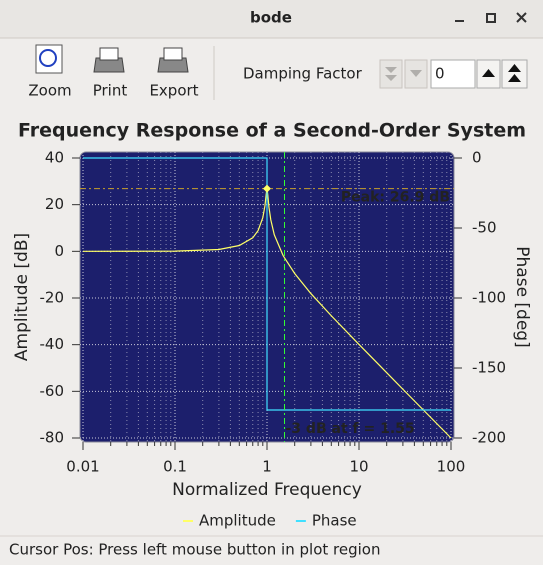 The width and height of the screenshot is (543, 565). What do you see at coordinates (173, 91) in the screenshot?
I see `toolbar-label: Export` at bounding box center [173, 91].